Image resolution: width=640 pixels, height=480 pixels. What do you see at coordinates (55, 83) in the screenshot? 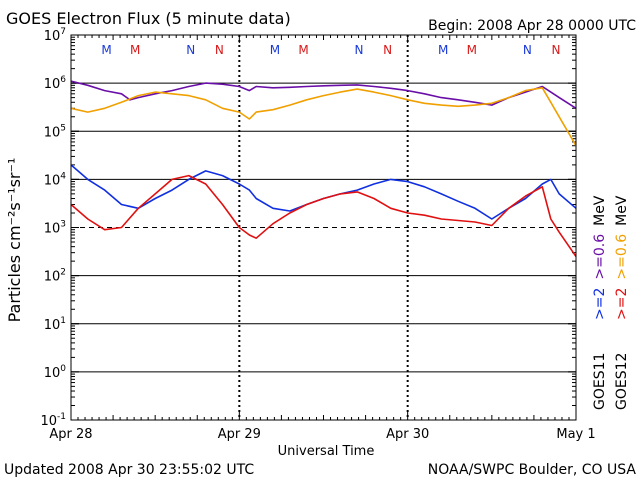
I see `y-tick-label: 10⁶` at bounding box center [55, 83].